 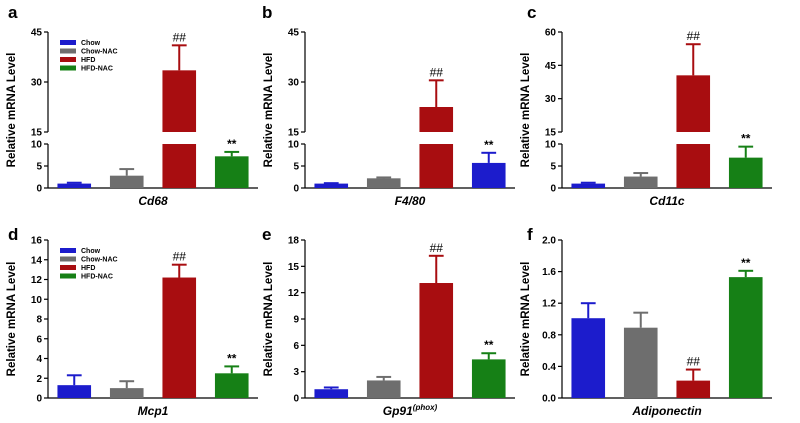 What do you see at coordinates (13, 12) in the screenshot?
I see `panel-letter: a` at bounding box center [13, 12].